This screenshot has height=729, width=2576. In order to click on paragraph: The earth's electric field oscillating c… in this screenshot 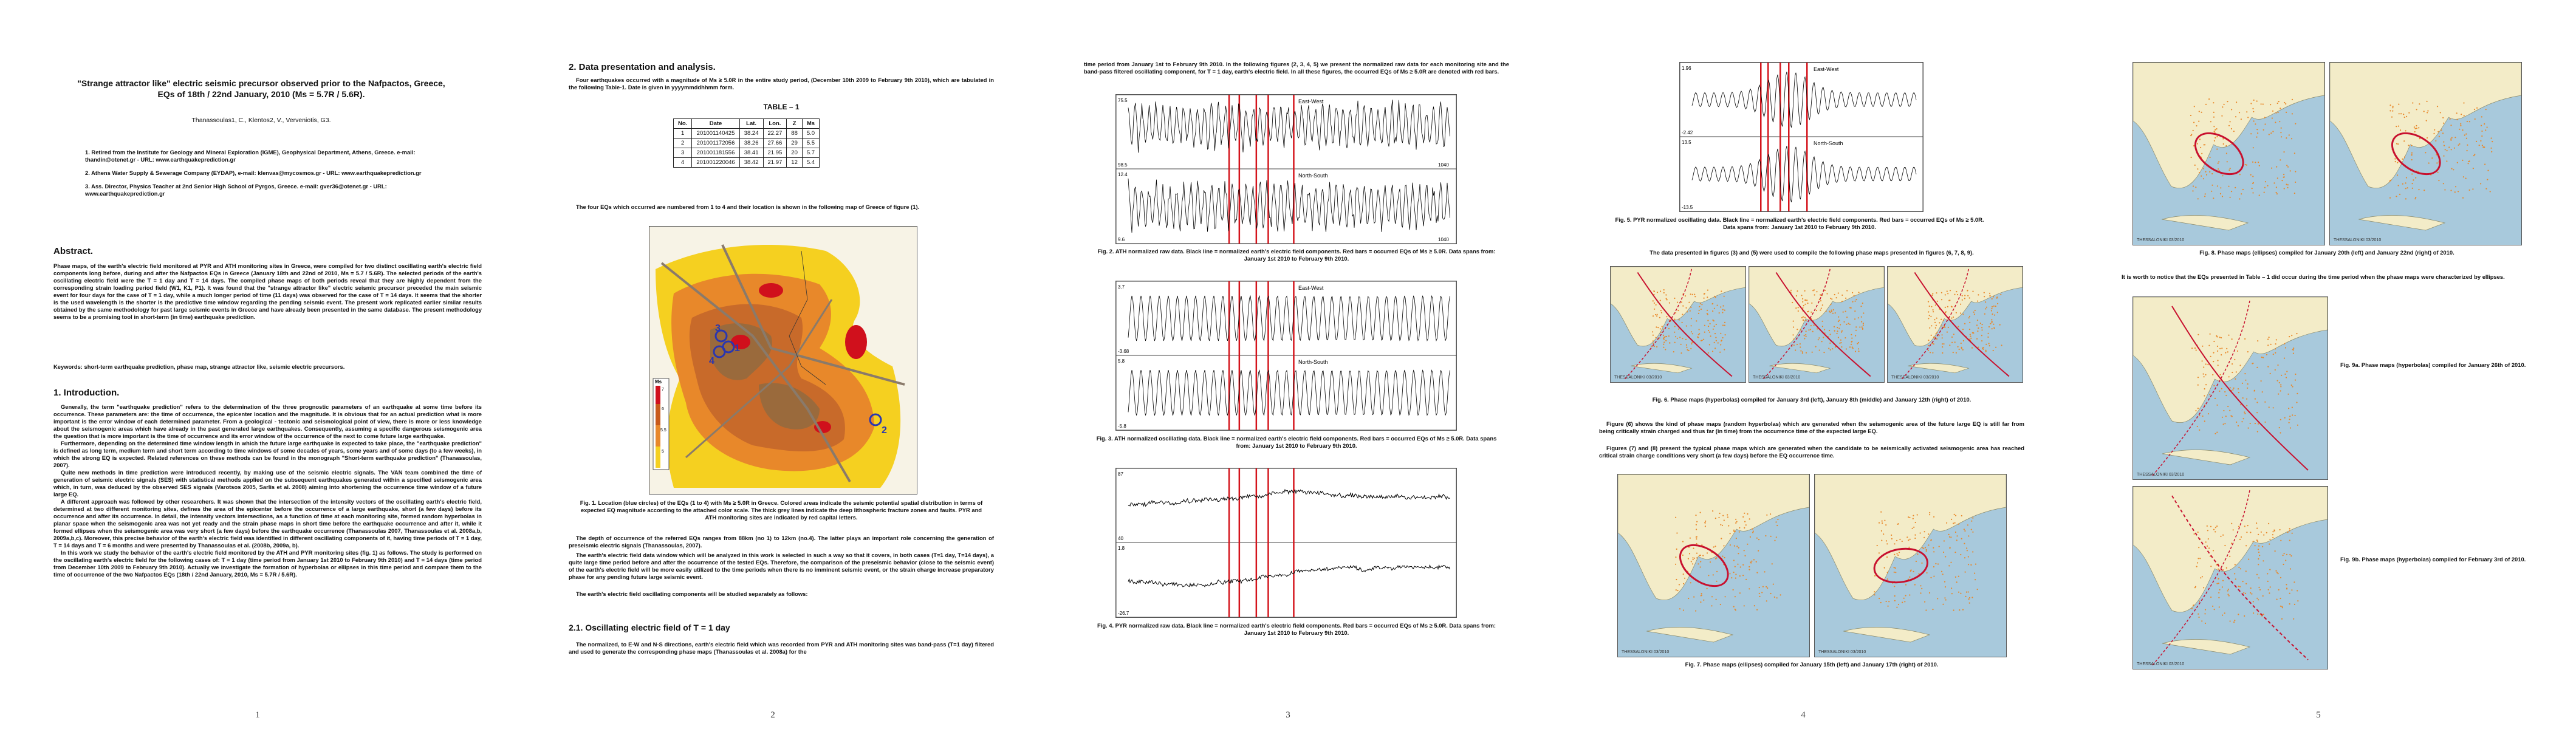, I will do `click(692, 593)`.